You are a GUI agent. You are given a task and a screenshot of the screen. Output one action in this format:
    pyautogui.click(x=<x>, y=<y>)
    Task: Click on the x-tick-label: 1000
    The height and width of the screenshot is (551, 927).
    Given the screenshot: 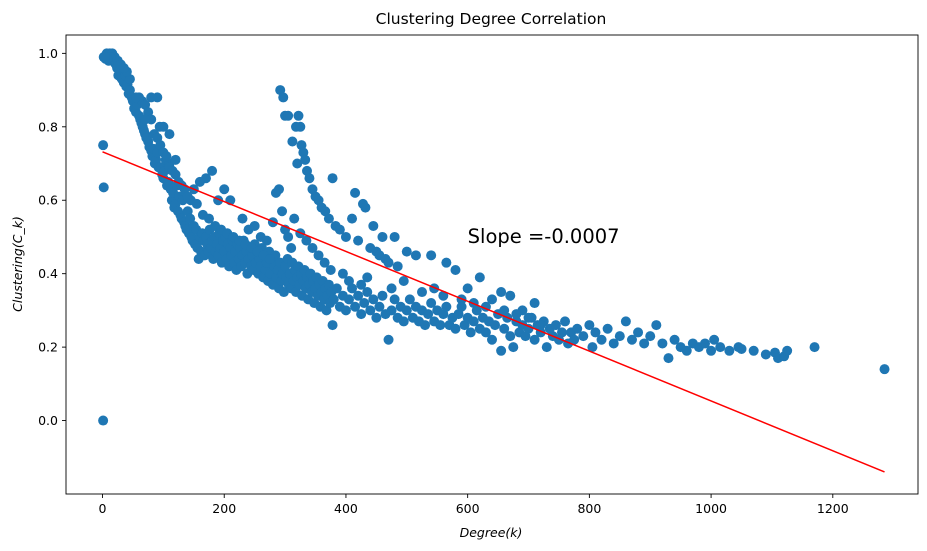 What is the action you would take?
    pyautogui.click(x=711, y=508)
    